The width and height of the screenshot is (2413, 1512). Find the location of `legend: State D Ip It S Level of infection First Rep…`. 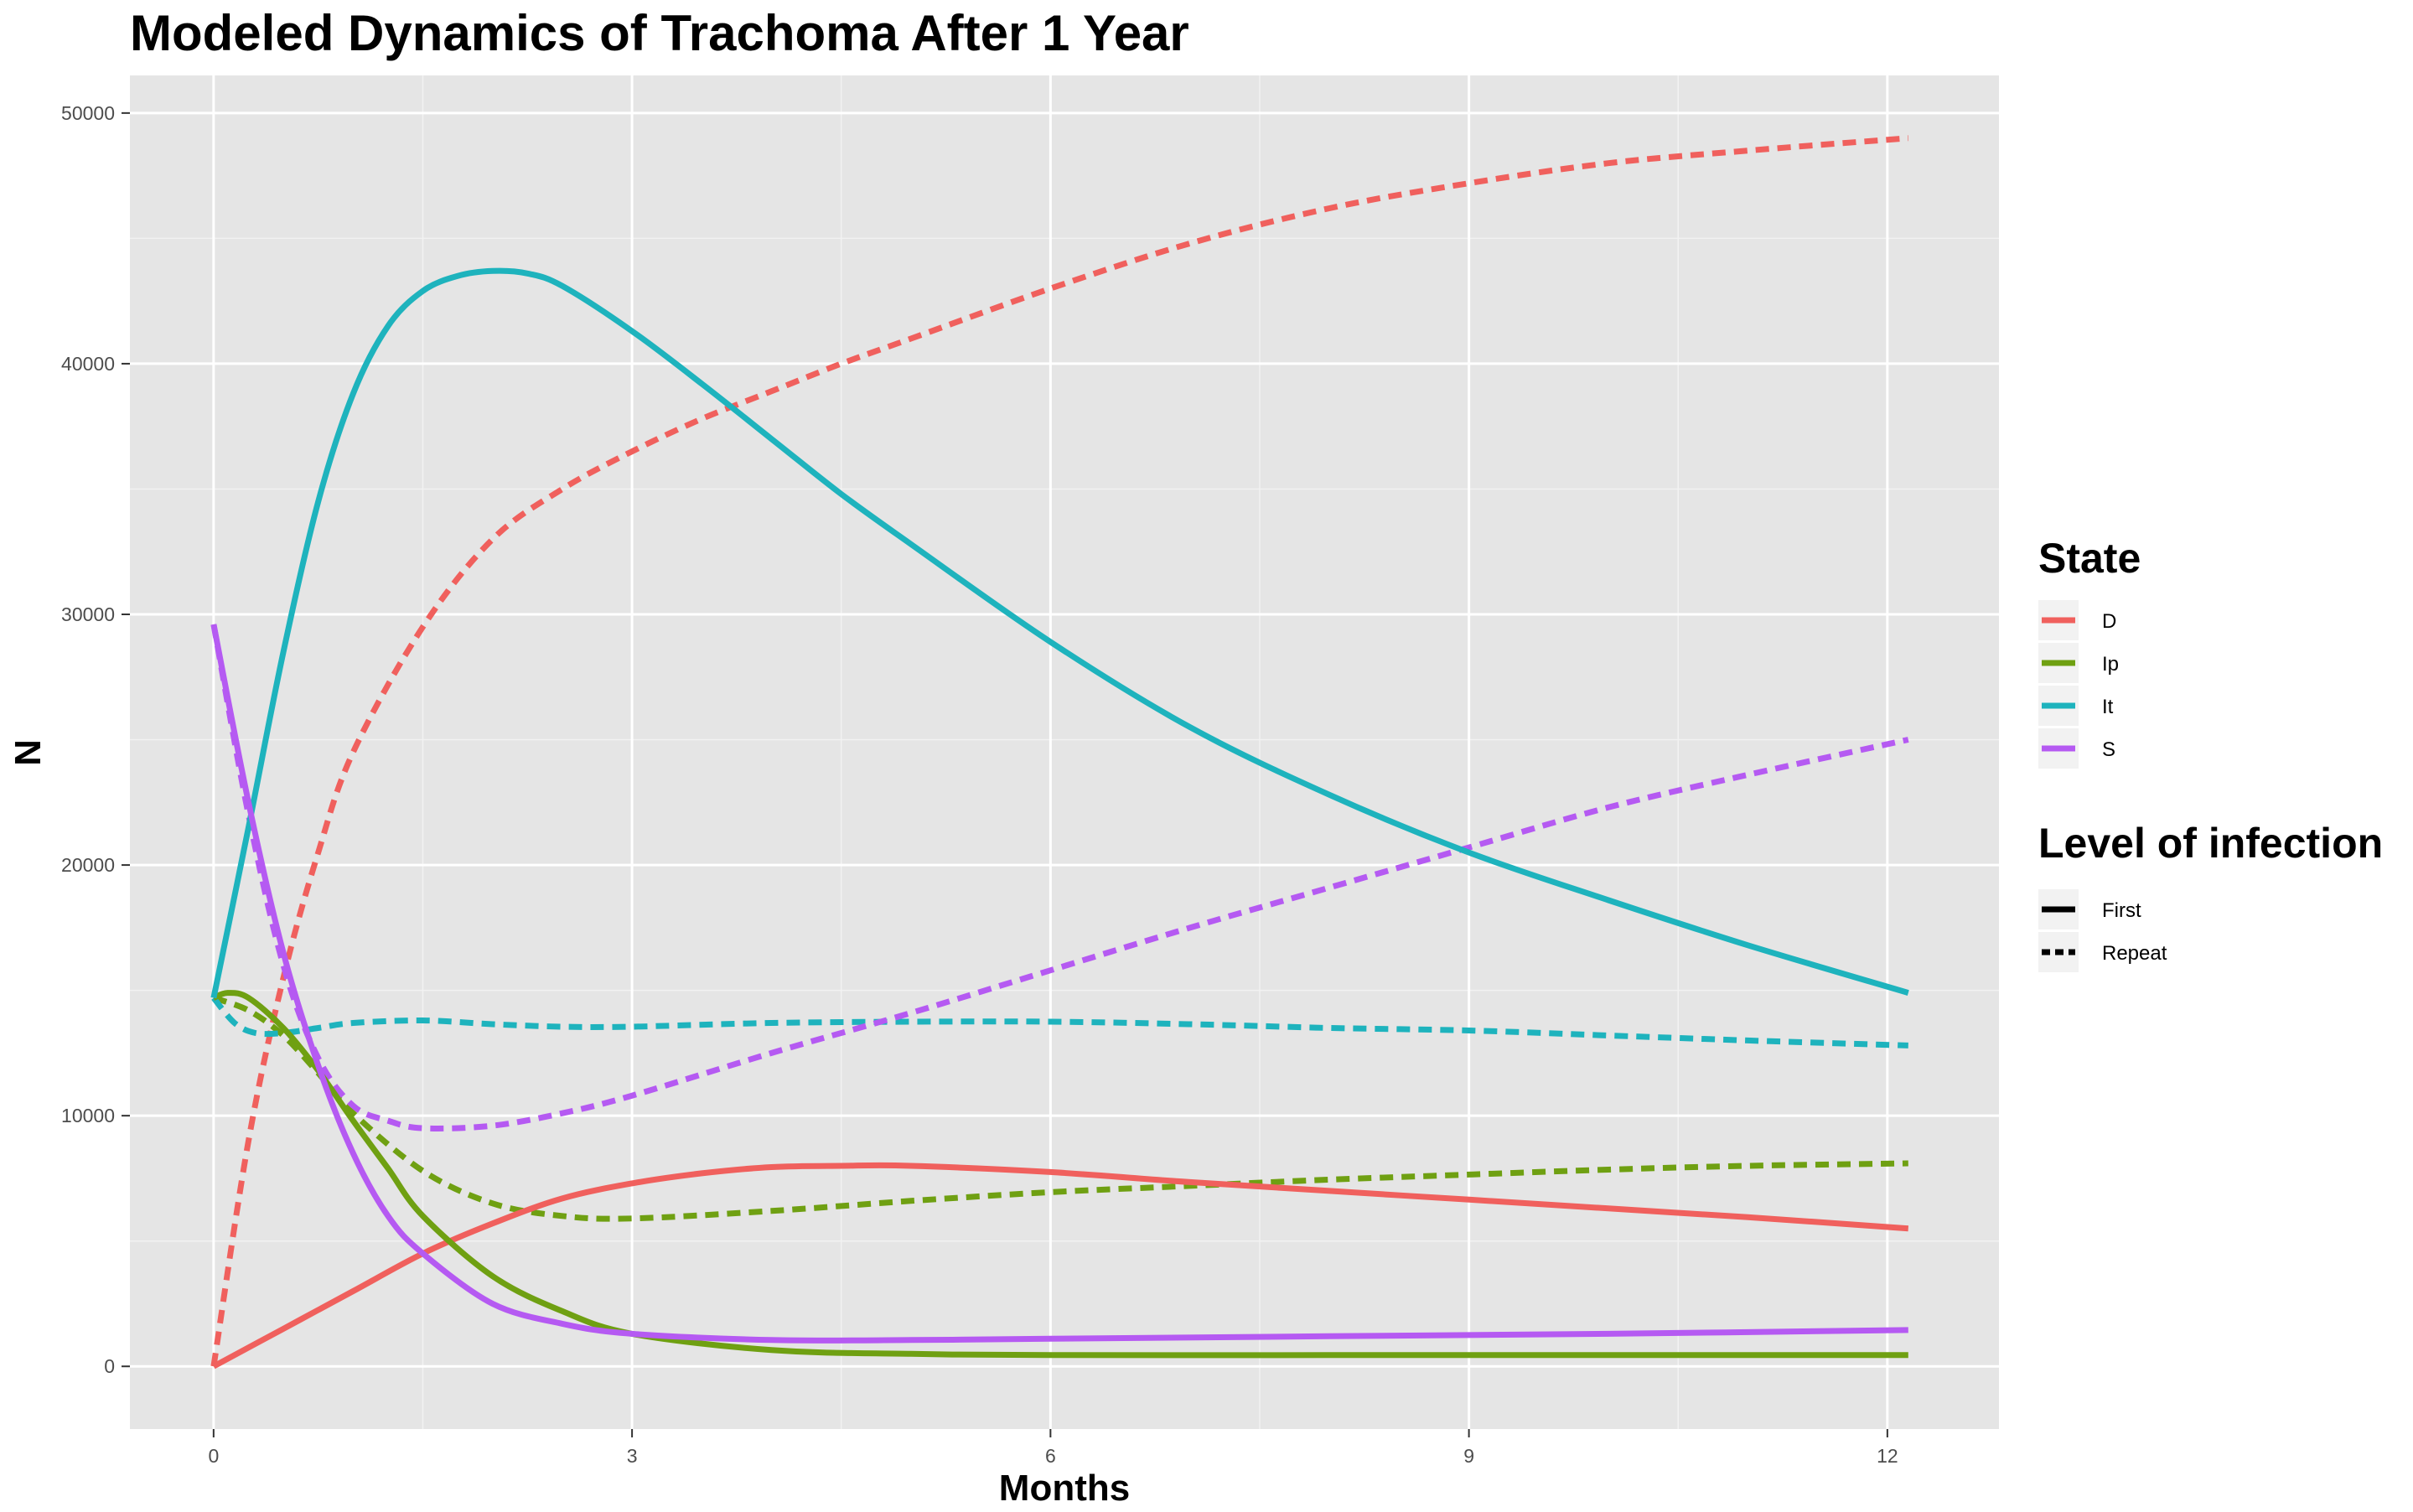

legend: State D Ip It S Level of infection First Rep… is located at coordinates (2211, 753).